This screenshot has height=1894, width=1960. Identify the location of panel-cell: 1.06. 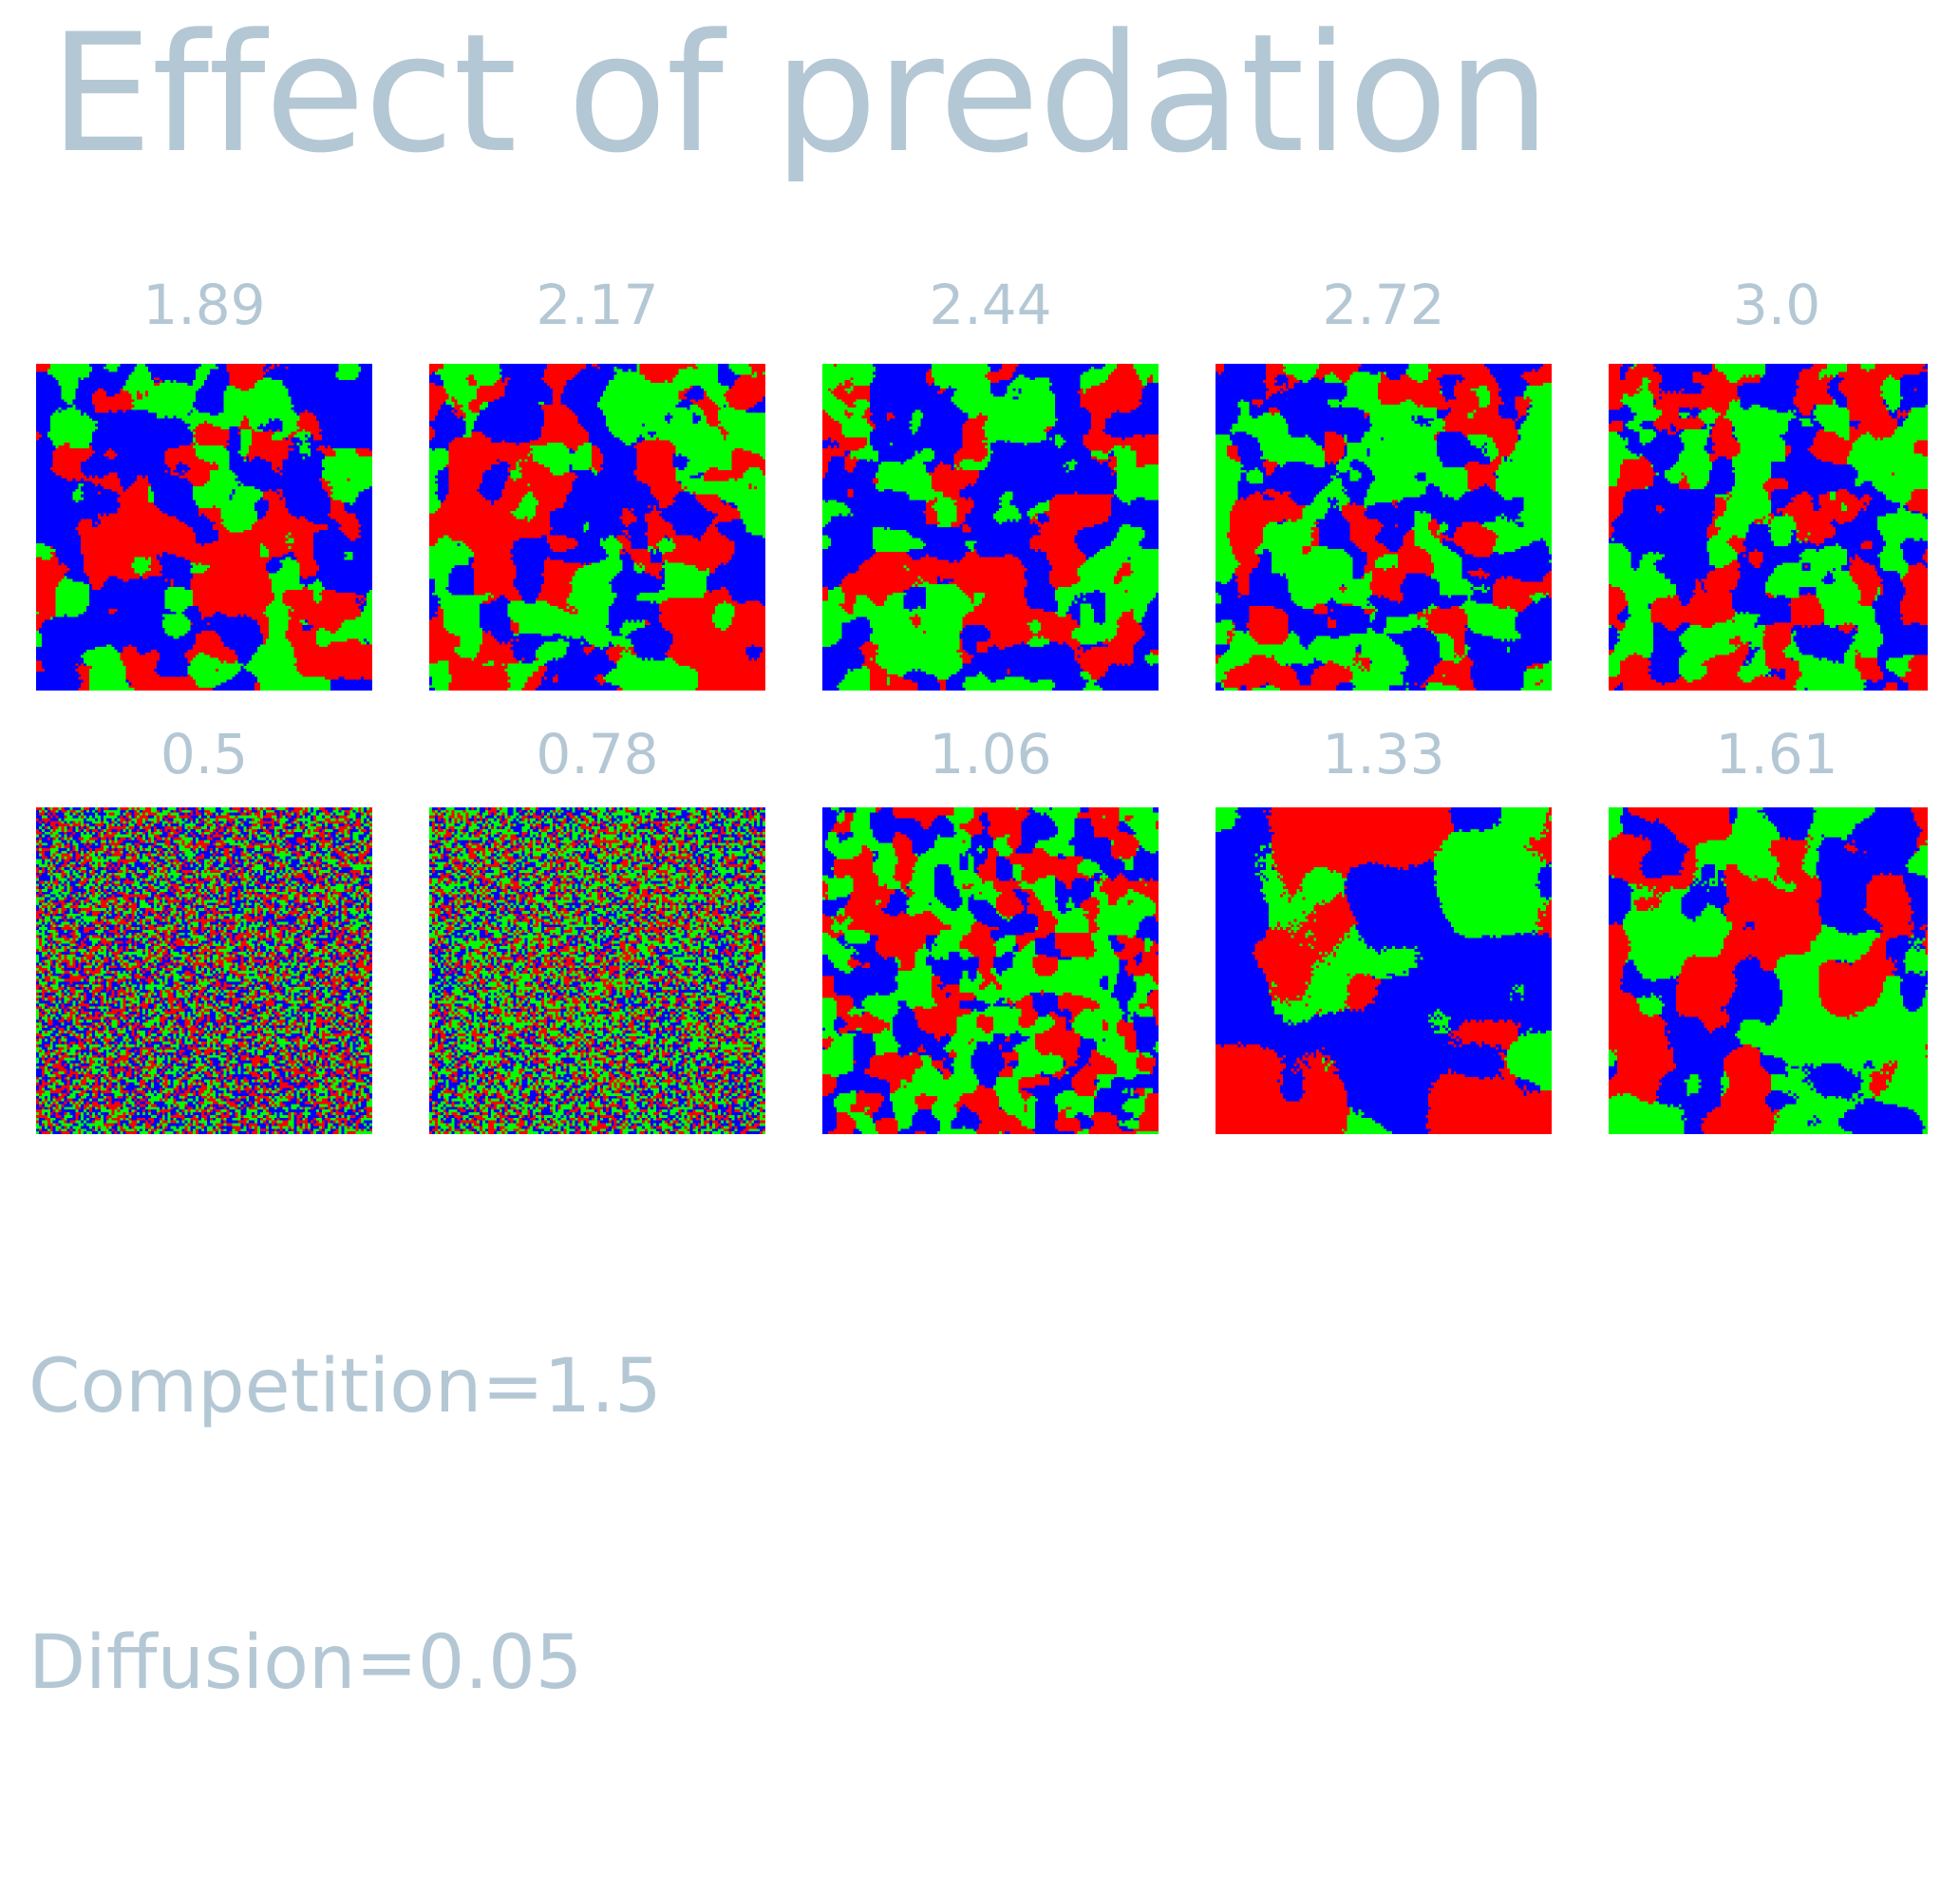
(991, 755).